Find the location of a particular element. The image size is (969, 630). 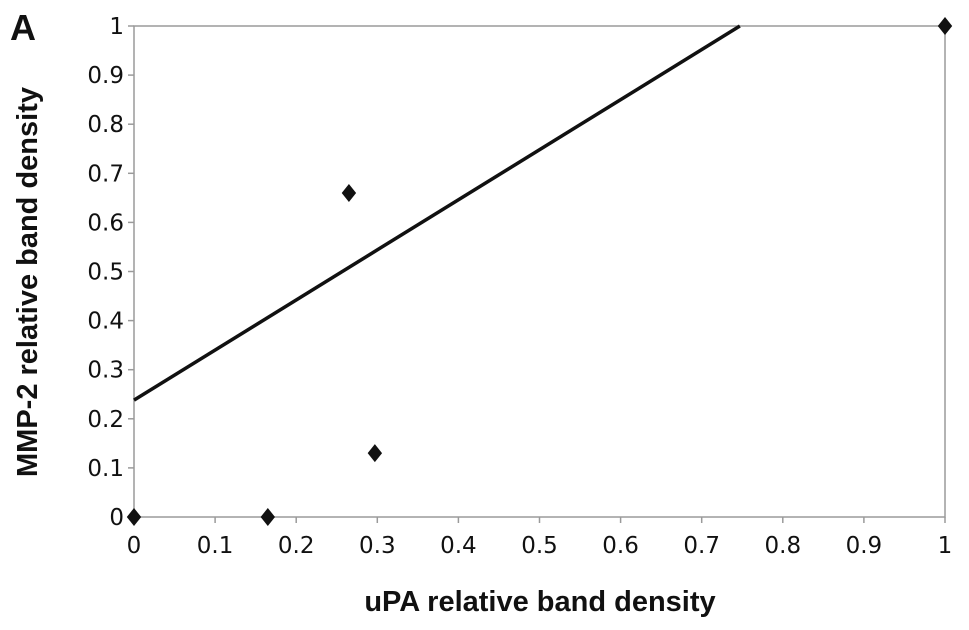

panel-label: A is located at coordinates (23, 27).